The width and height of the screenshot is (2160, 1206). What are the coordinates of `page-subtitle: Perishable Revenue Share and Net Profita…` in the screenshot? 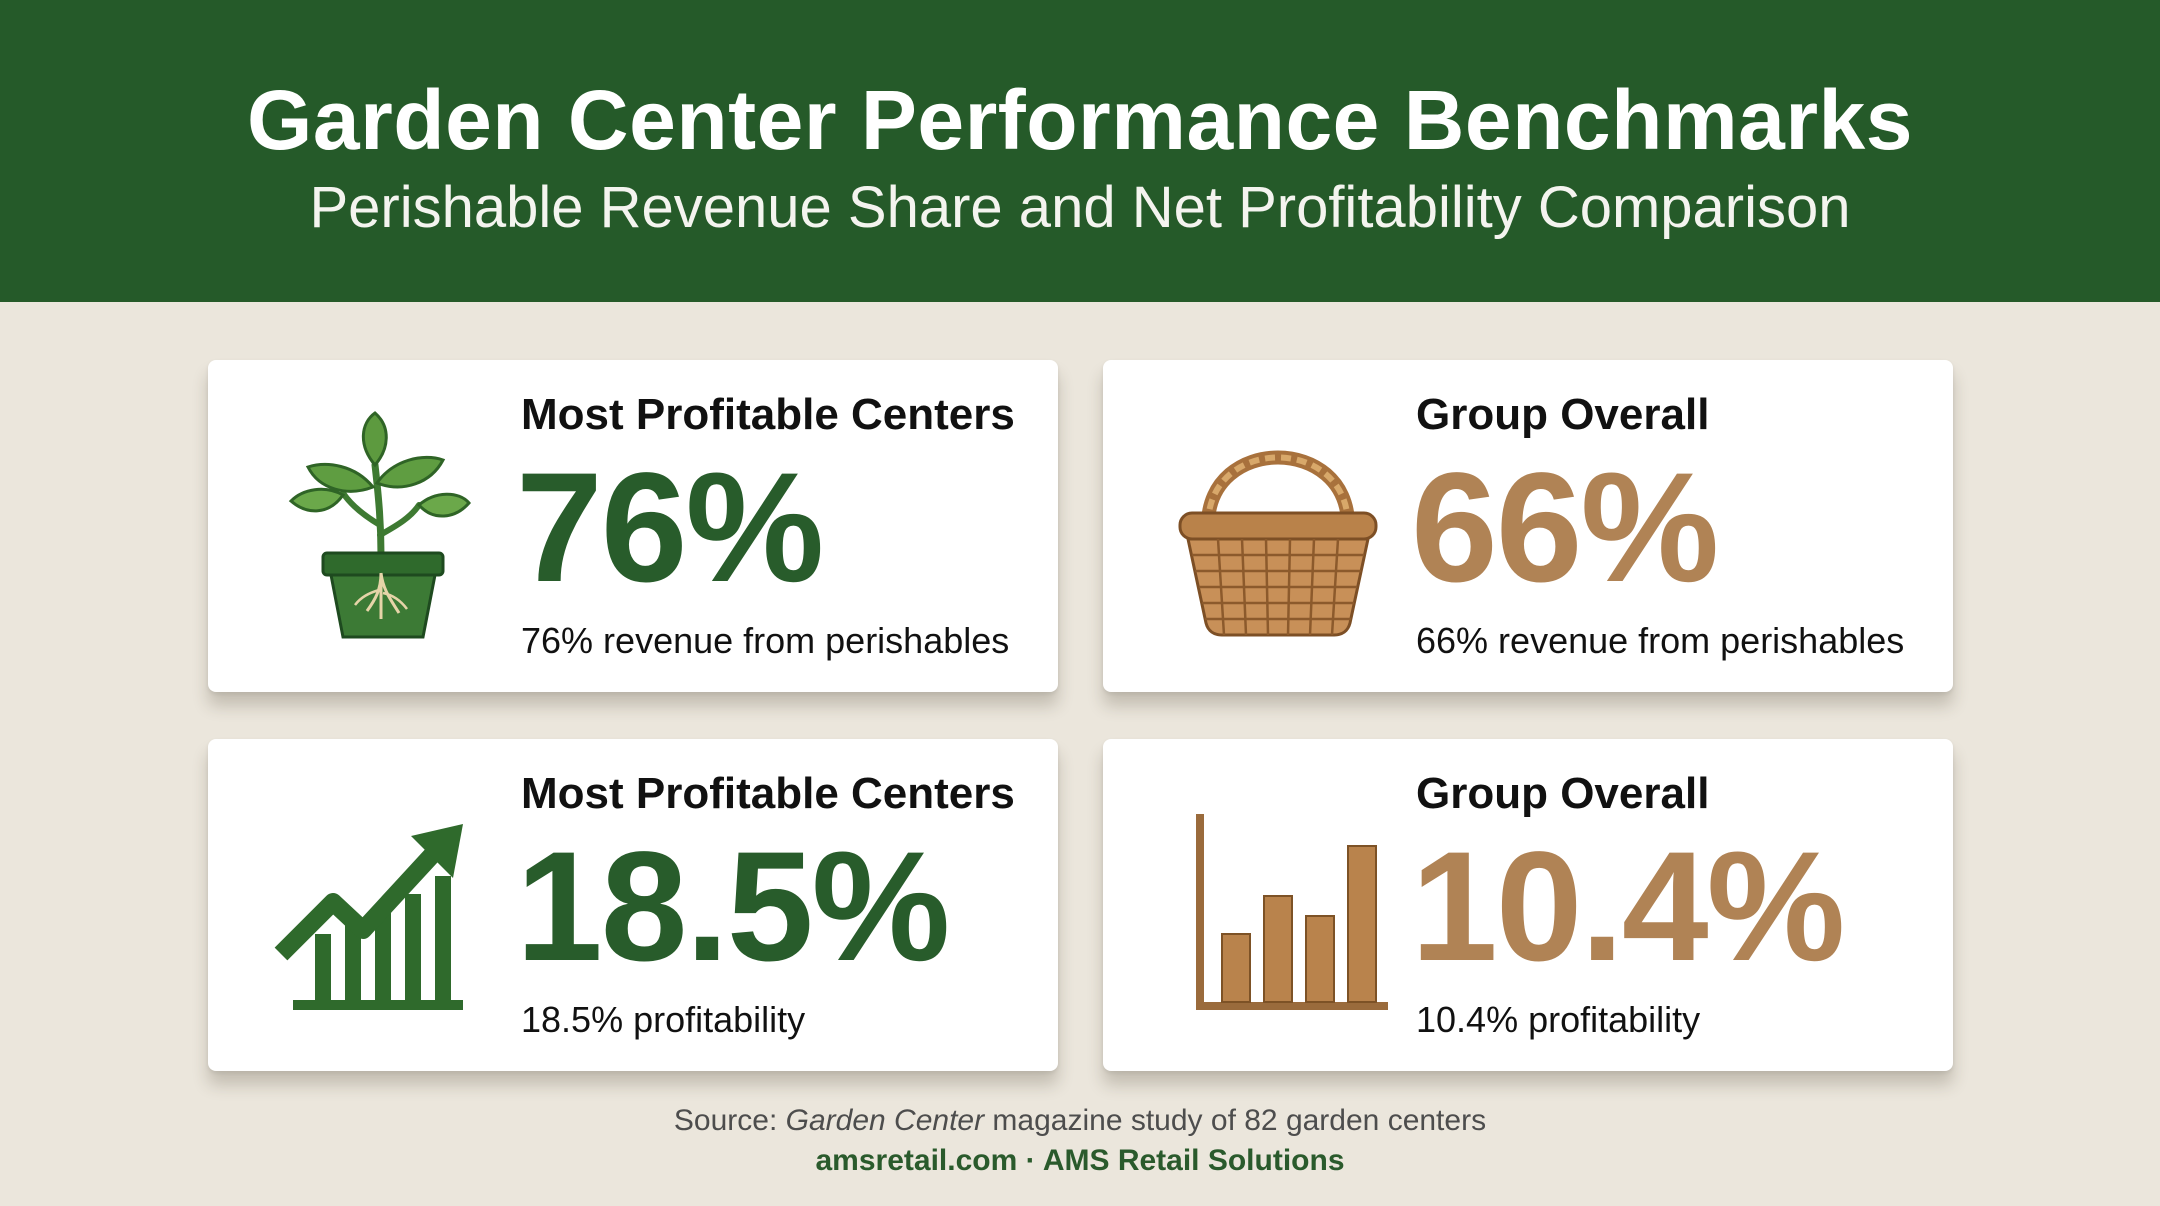 It's located at (1080, 207).